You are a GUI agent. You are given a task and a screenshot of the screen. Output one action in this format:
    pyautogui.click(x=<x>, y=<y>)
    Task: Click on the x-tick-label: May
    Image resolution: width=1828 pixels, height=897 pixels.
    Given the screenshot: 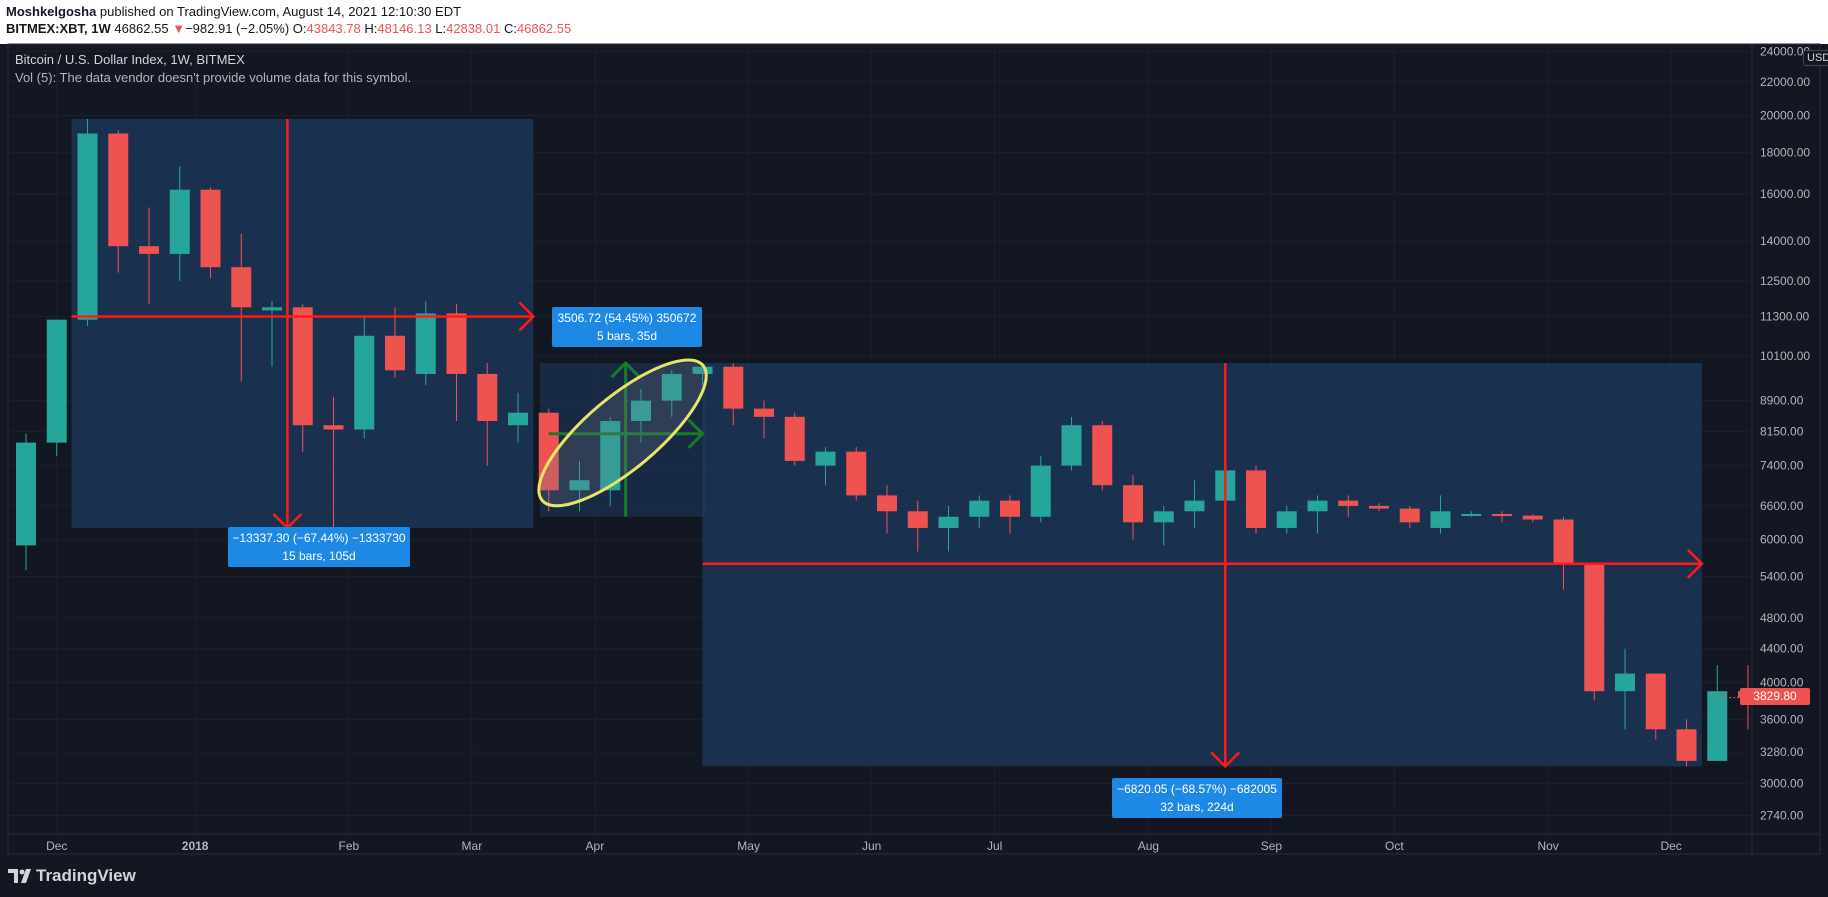 What is the action you would take?
    pyautogui.click(x=748, y=846)
    